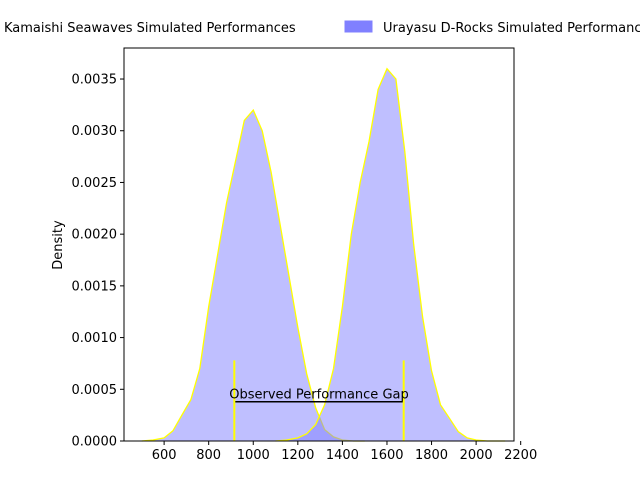 The height and width of the screenshot is (480, 640). Describe the element at coordinates (253, 455) in the screenshot. I see `x-tick-label: 1000` at that location.